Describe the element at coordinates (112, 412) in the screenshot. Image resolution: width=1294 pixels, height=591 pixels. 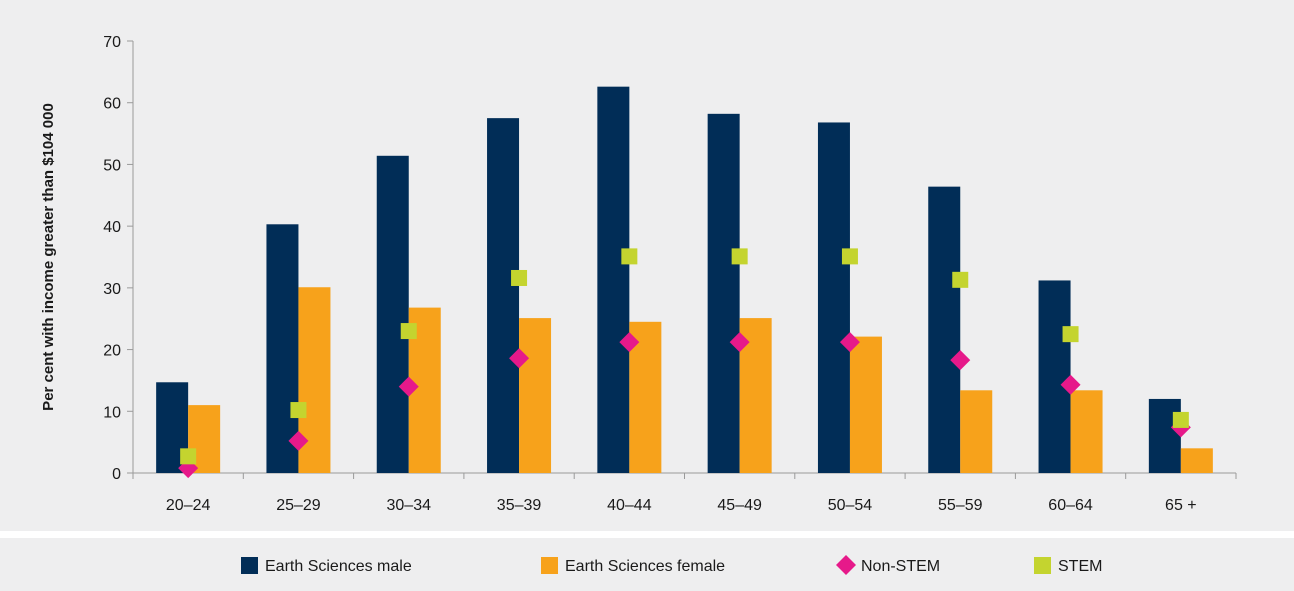
I see `y-tick-label: 10` at that location.